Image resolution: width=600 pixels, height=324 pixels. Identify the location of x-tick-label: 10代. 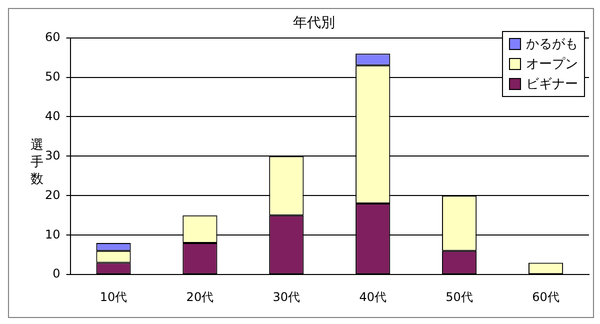
(114, 297).